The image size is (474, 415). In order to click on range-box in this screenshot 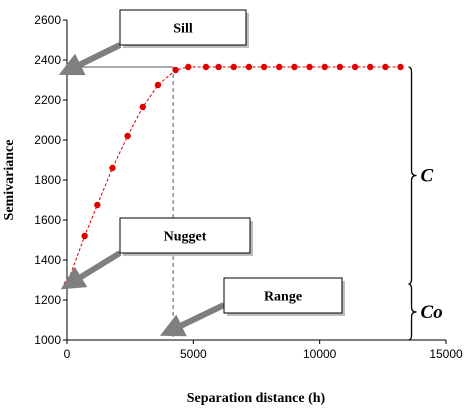, I will do `click(283, 295)`.